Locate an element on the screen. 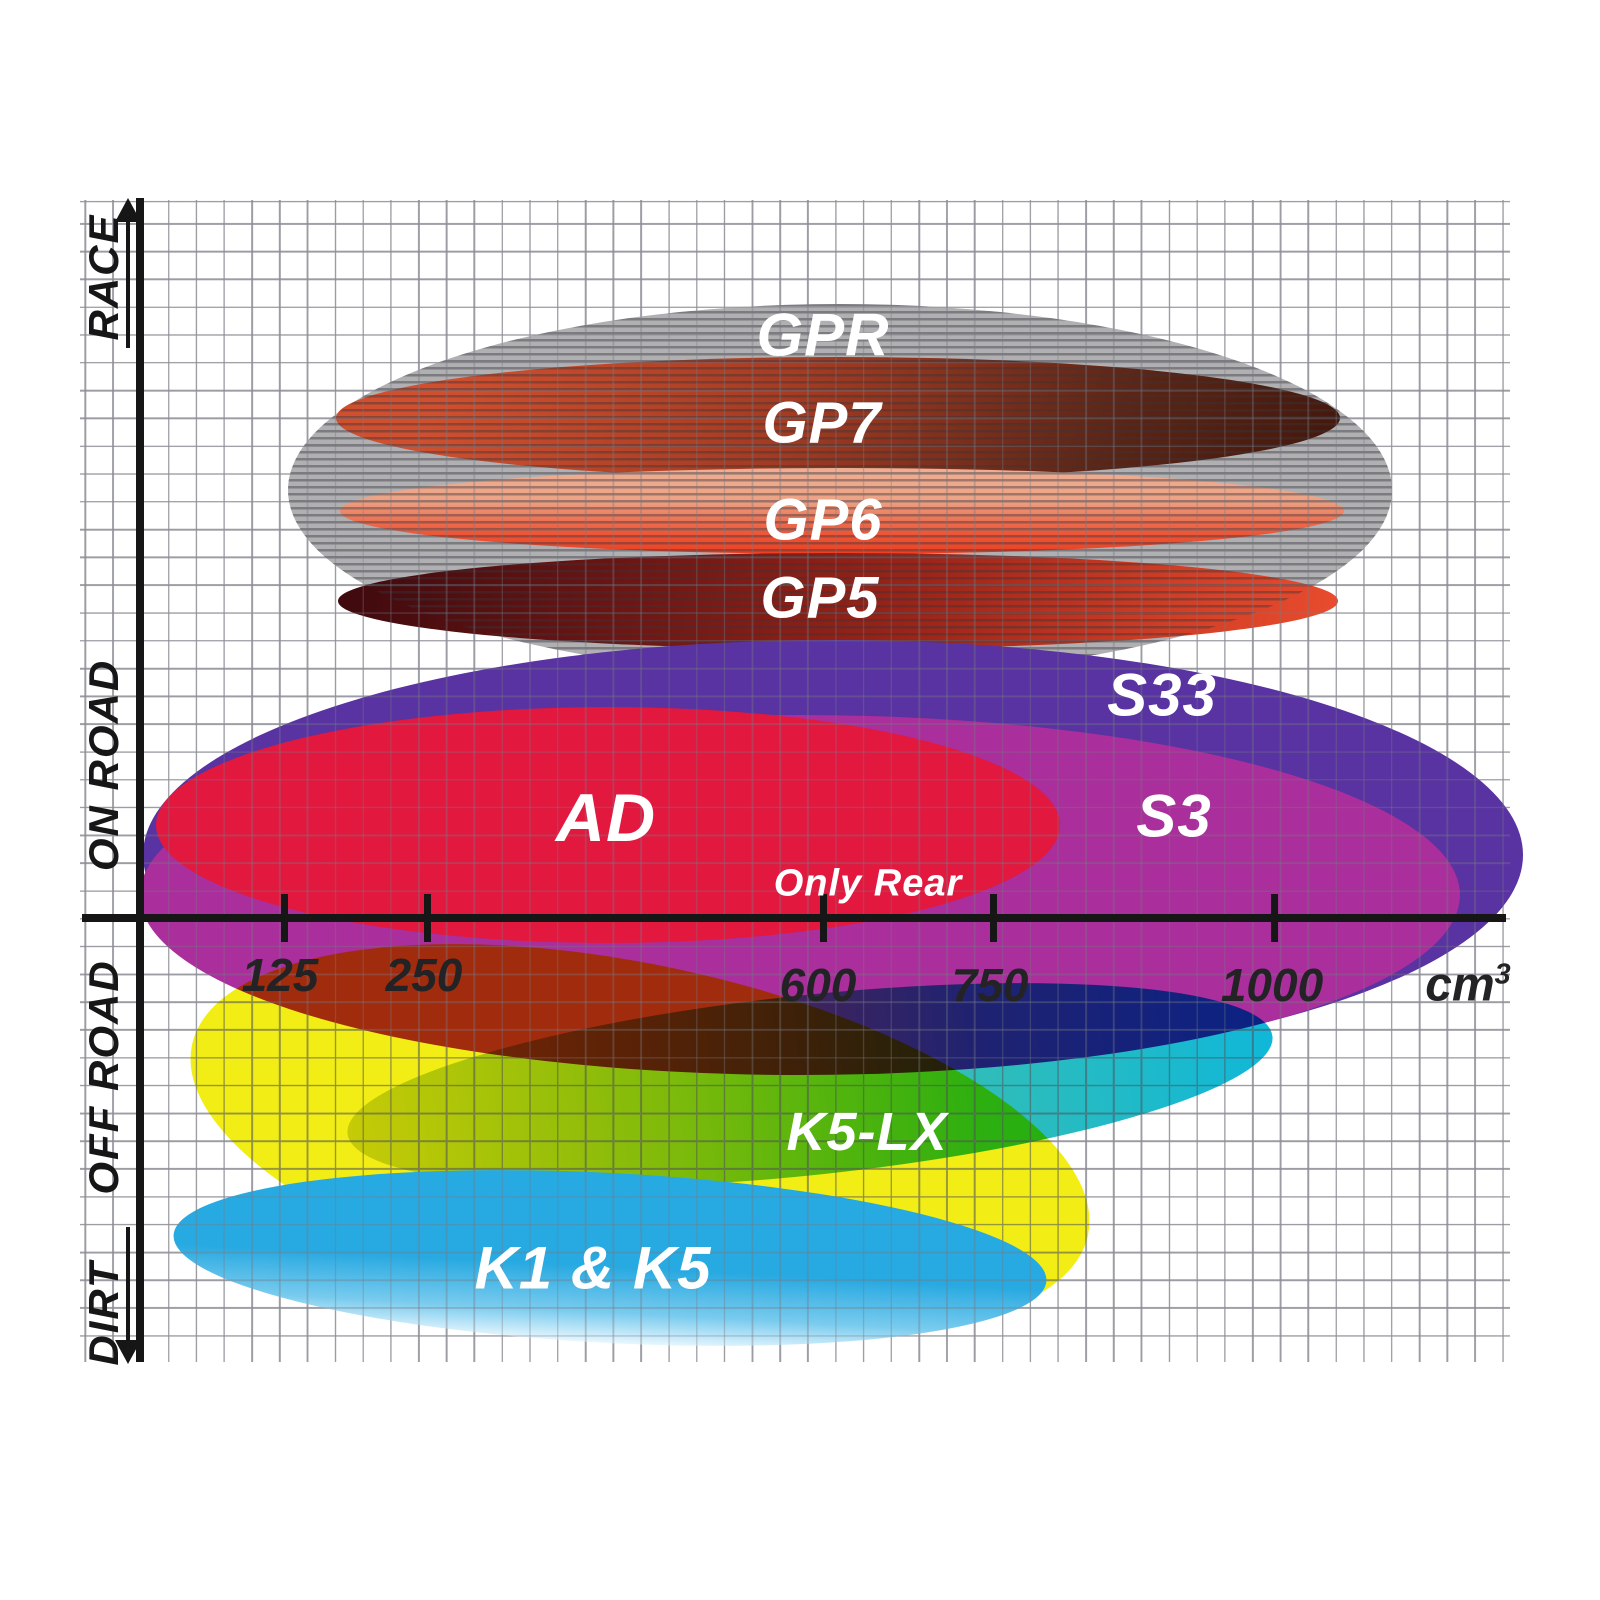 The image size is (1600, 1600). y-axis-label-dirt: DIRT is located at coordinates (103, 1313).